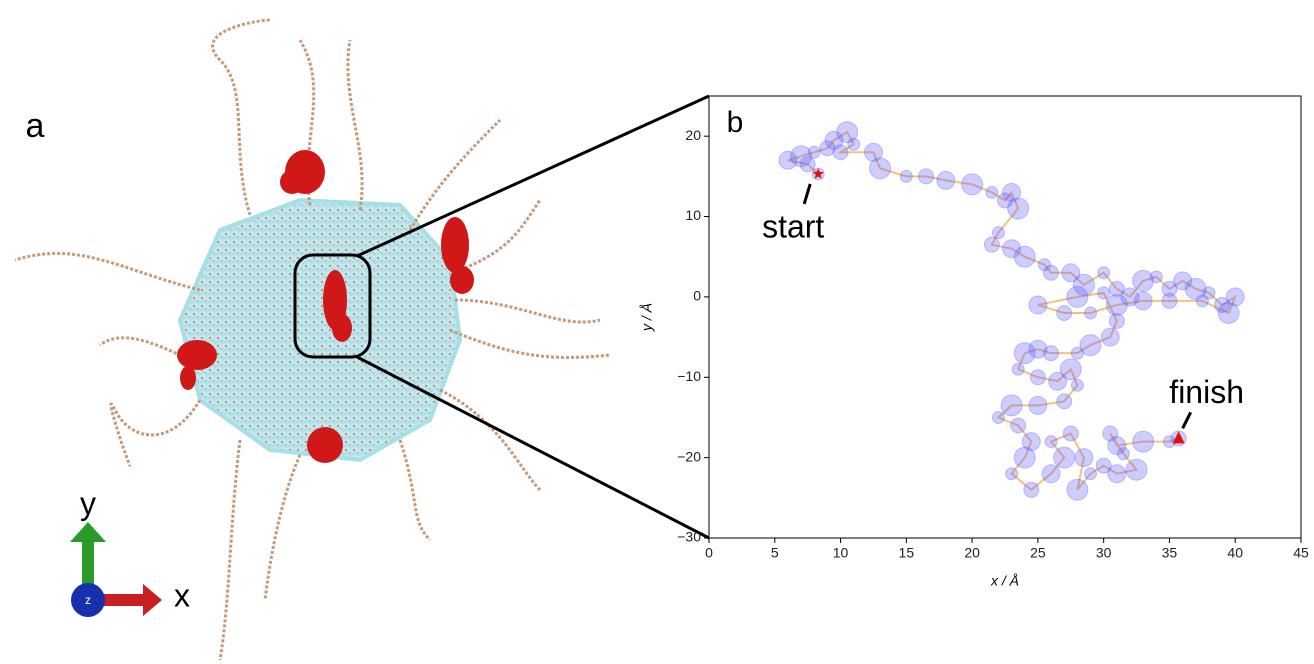 Image resolution: width=1314 pixels, height=664 pixels. I want to click on panel-label: b, so click(735, 122).